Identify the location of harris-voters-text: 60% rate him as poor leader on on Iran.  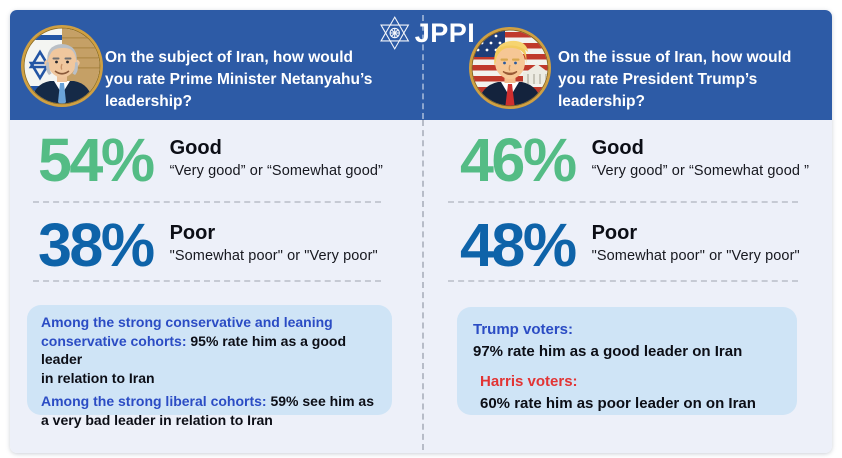
(618, 403).